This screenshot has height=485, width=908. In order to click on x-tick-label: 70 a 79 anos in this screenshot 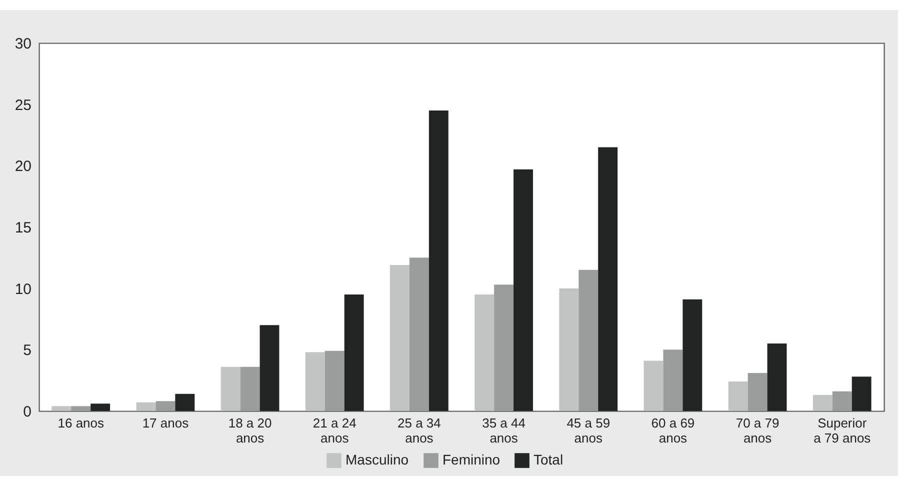, I will do `click(758, 431)`.